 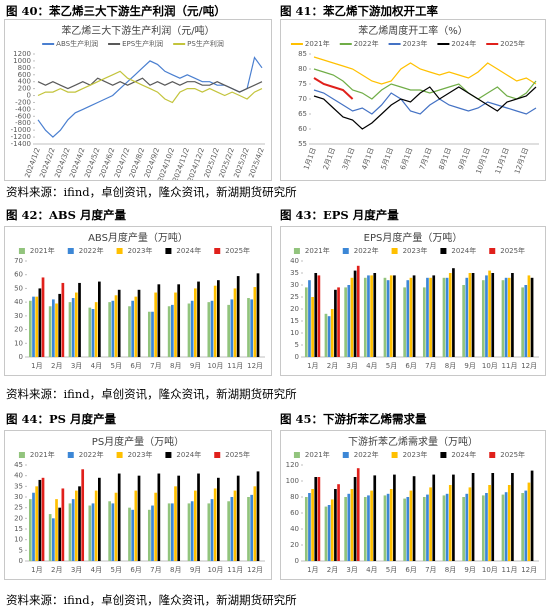 I want to click on y-tick-label: 20, so click(x=294, y=309).